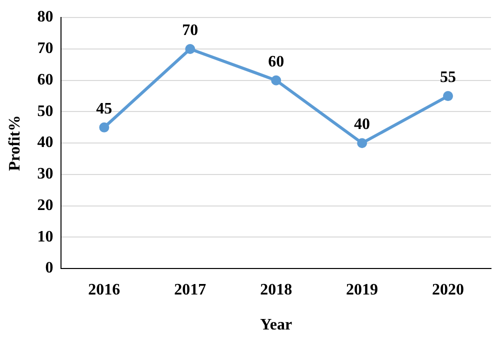  Describe the element at coordinates (45, 49) in the screenshot. I see `y-tick-label: 70` at that location.